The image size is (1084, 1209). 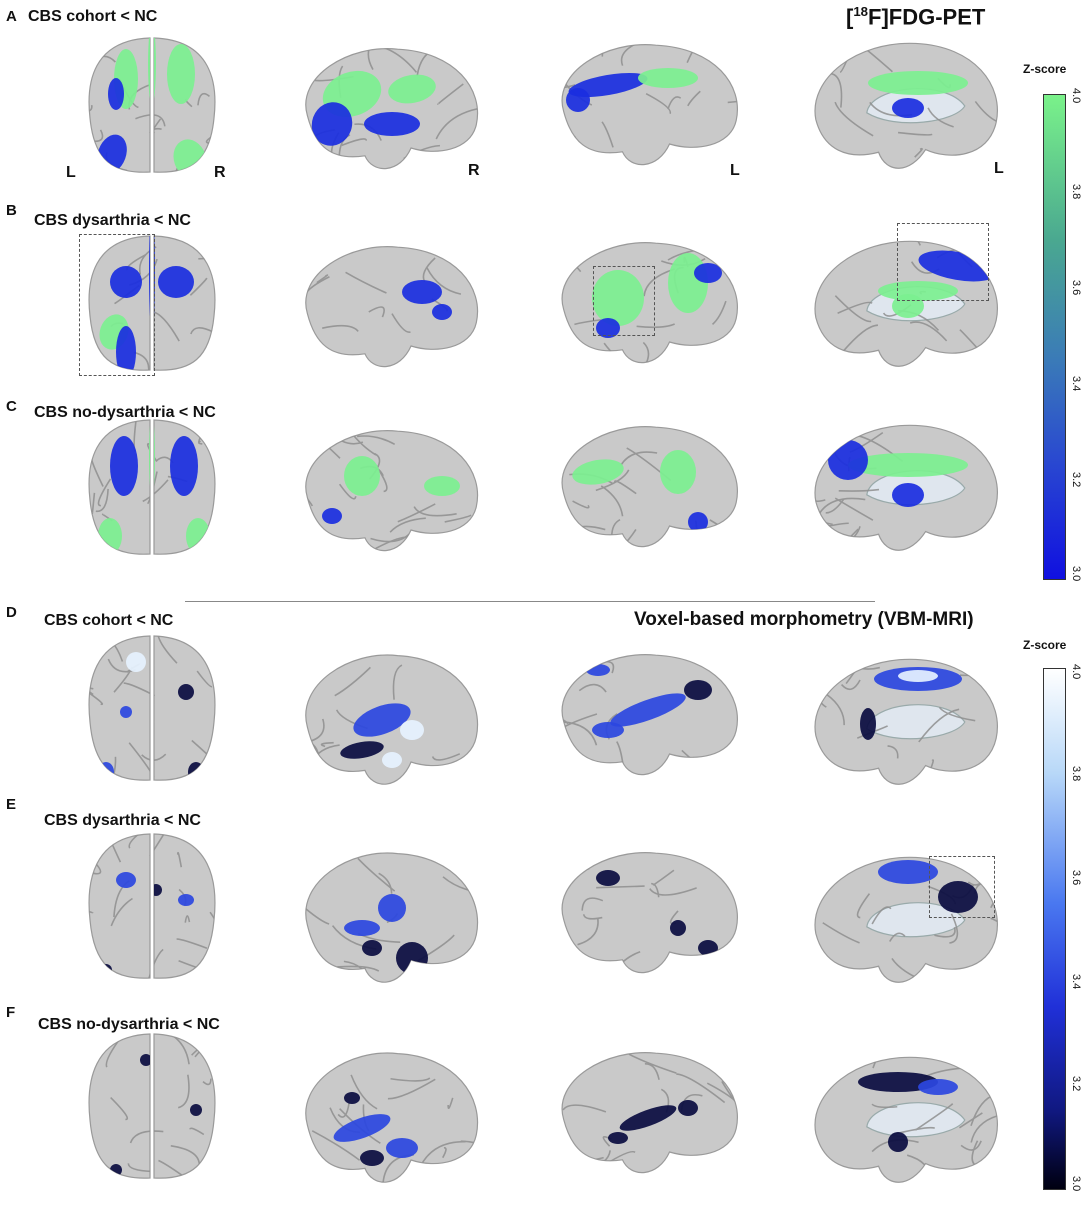 What do you see at coordinates (109, 620) in the screenshot?
I see `panel-title-d: CBS cohort < NC` at bounding box center [109, 620].